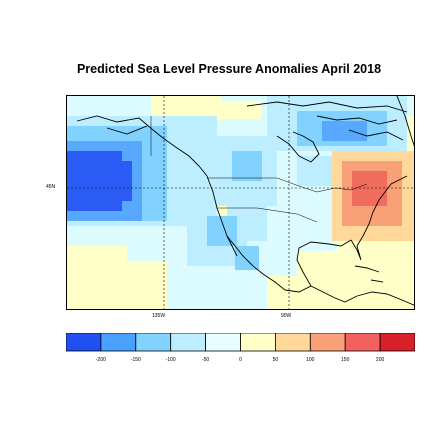  I want to click on field-negative-core, so click(99, 181).